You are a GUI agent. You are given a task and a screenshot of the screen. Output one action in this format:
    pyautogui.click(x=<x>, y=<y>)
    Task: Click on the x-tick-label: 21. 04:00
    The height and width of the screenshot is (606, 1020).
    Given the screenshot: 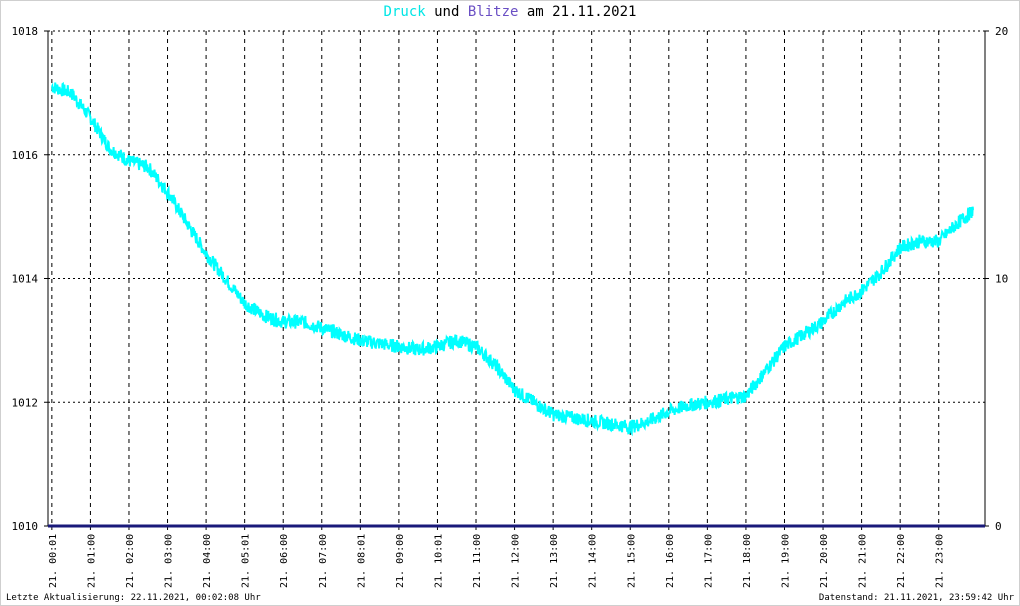 What is the action you would take?
    pyautogui.click(x=207, y=561)
    